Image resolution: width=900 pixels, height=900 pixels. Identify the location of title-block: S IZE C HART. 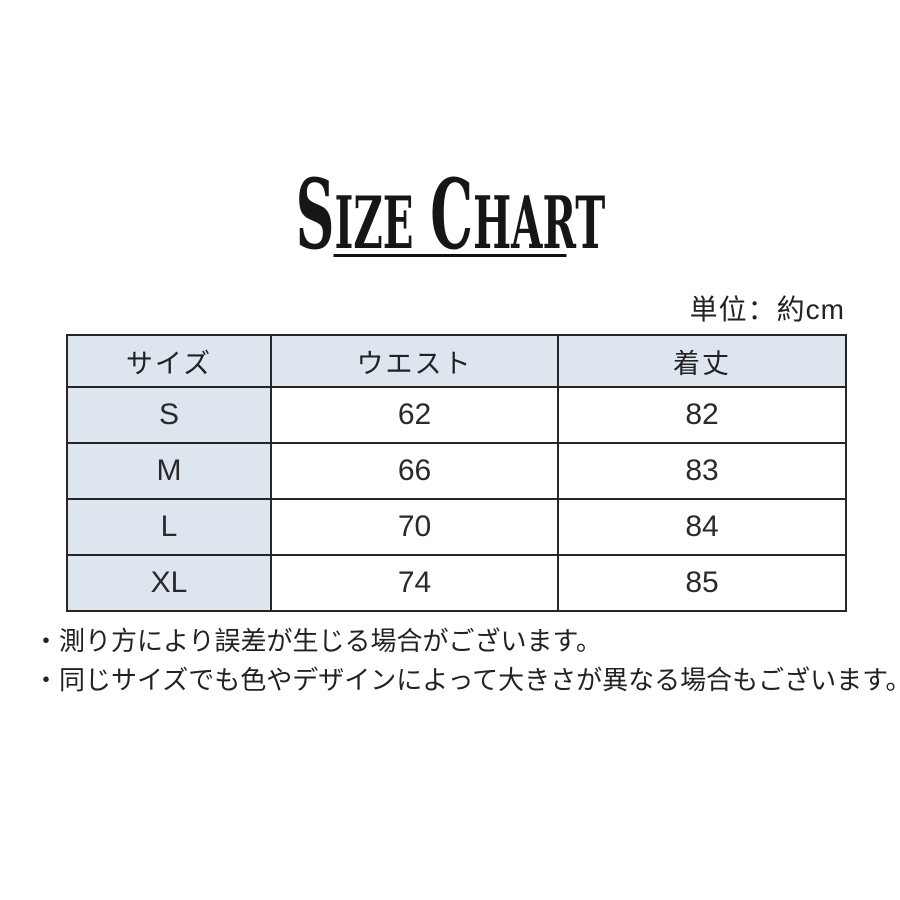
(450, 214).